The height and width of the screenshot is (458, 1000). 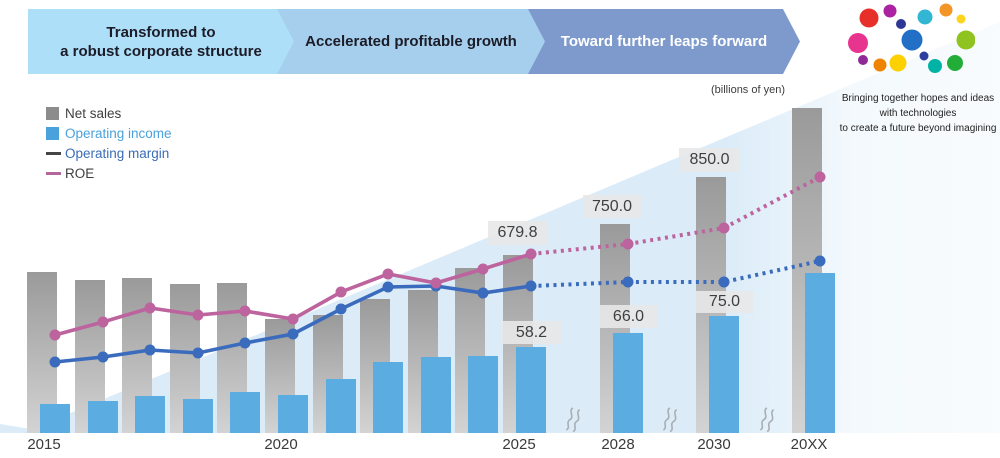 What do you see at coordinates (675, 215) in the screenshot?
I see `roe-line-dotted` at bounding box center [675, 215].